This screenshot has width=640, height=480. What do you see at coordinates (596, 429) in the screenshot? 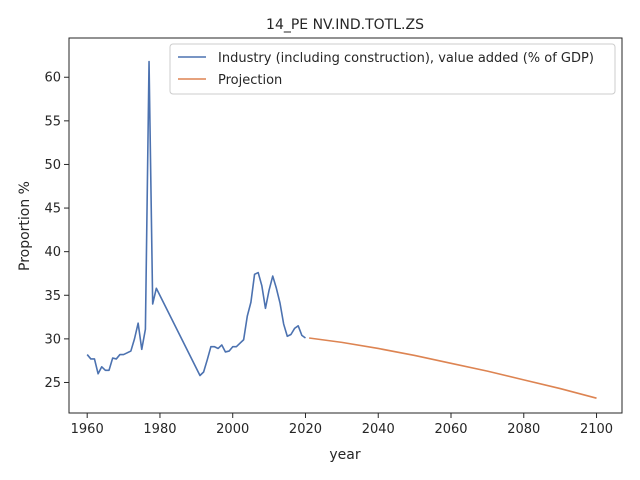
I see `x-tick-label-2100: 2100` at bounding box center [596, 429].